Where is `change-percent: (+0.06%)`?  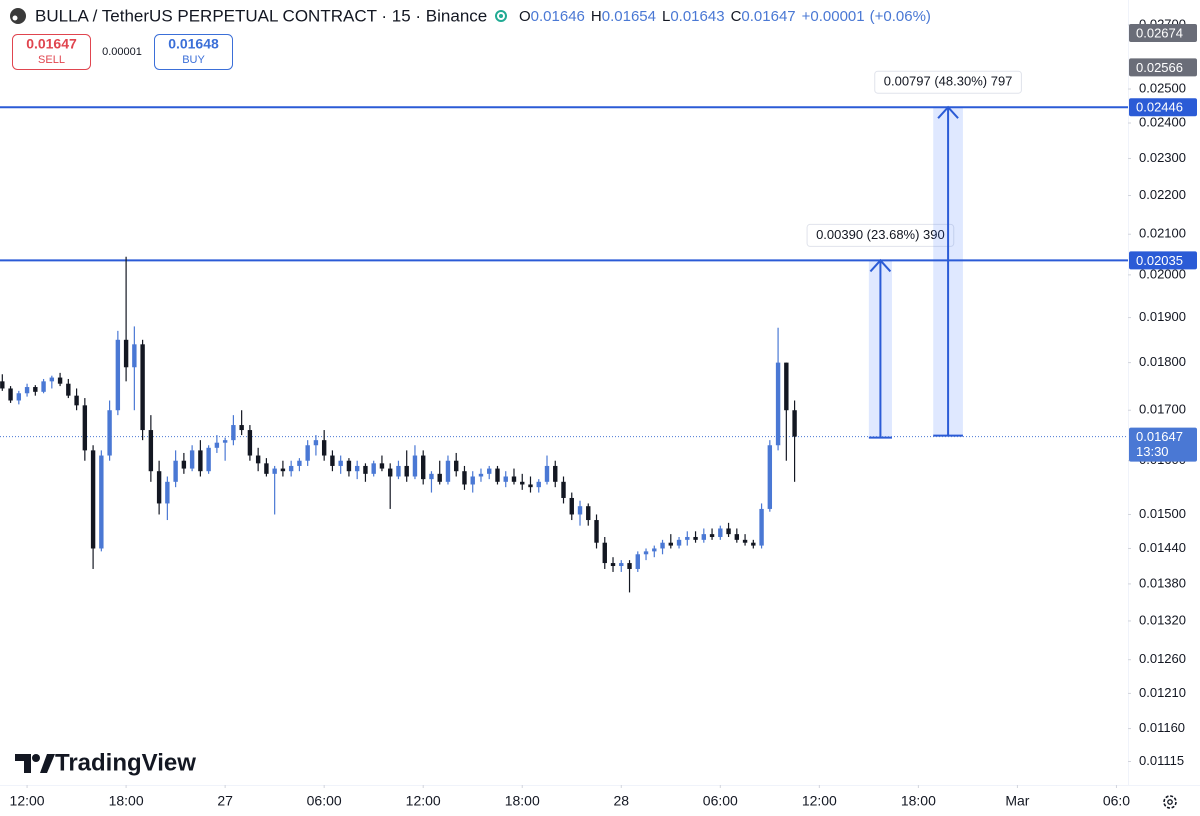 change-percent: (+0.06%) is located at coordinates (900, 16).